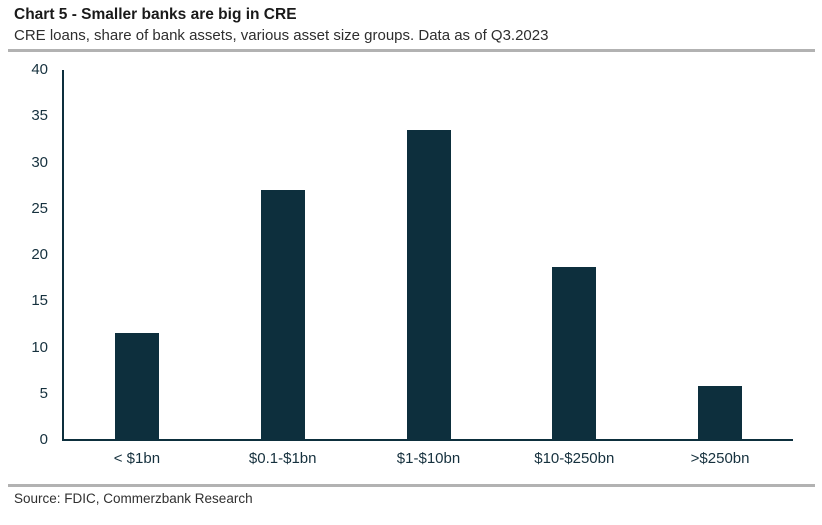  What do you see at coordinates (411, 485) in the screenshot?
I see `bottom-divider` at bounding box center [411, 485].